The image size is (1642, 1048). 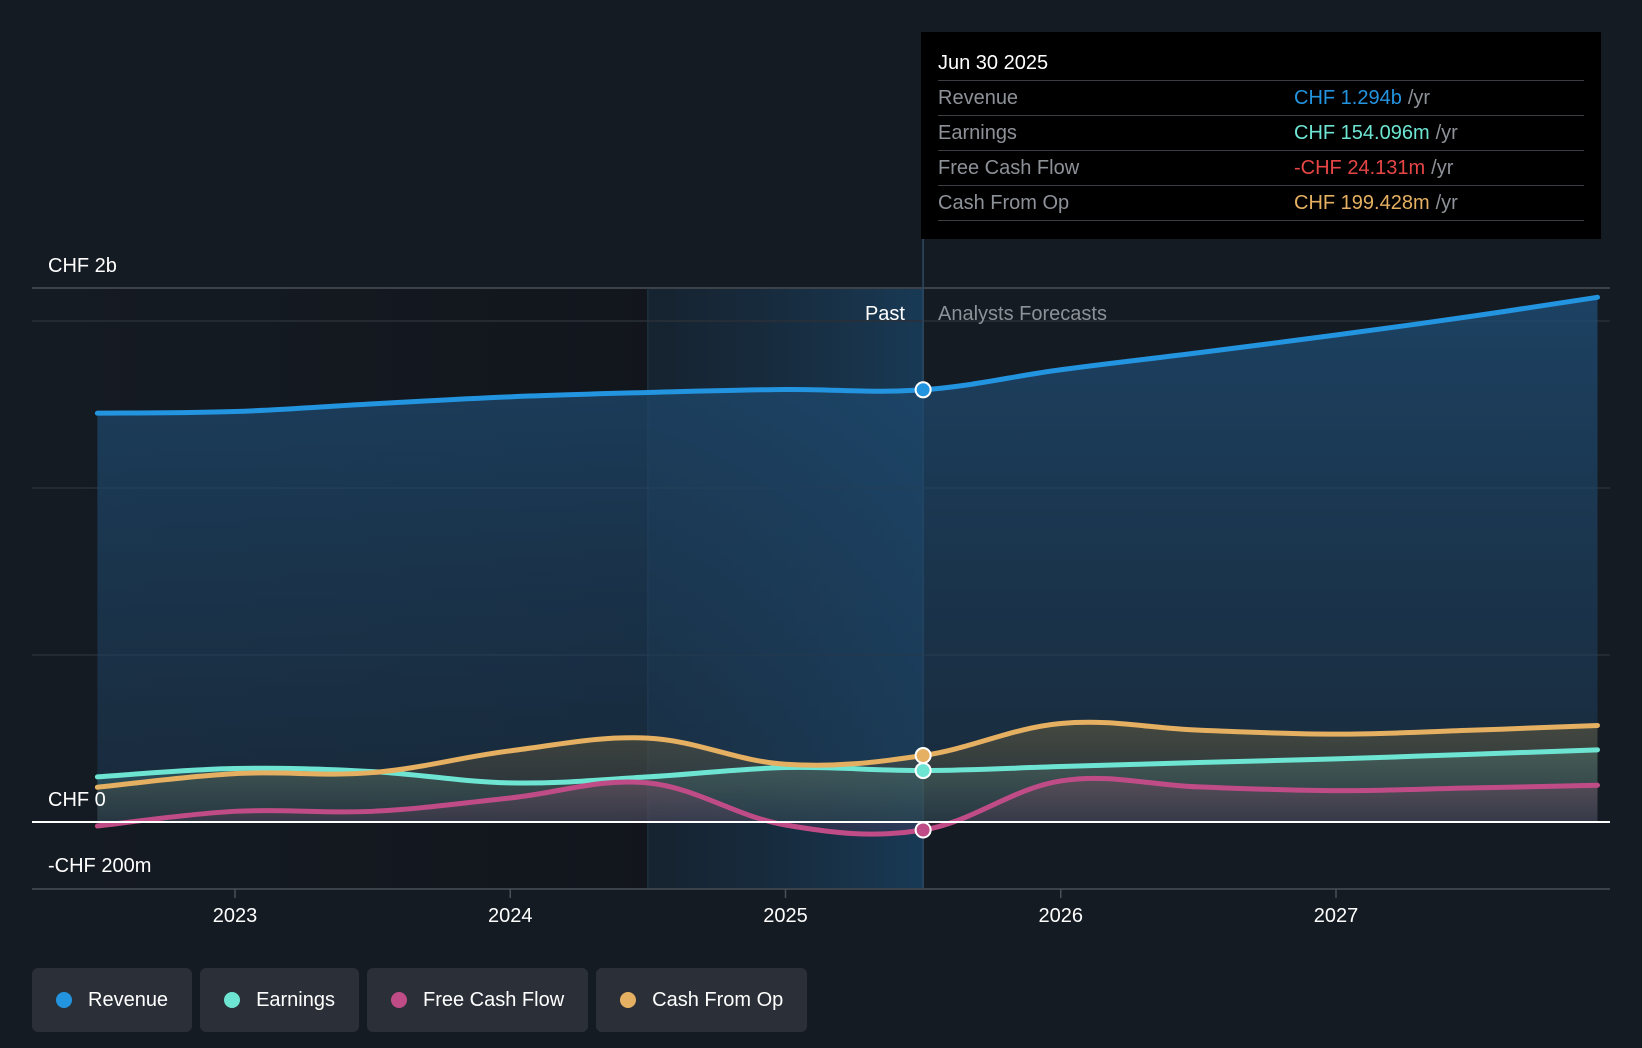 I want to click on tooltip-value: -CHF 24.131m, so click(x=1360, y=168).